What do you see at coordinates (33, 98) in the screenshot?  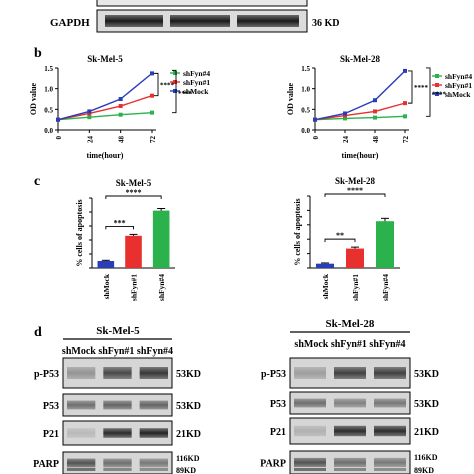 I see `y-axis-label: OD value` at bounding box center [33, 98].